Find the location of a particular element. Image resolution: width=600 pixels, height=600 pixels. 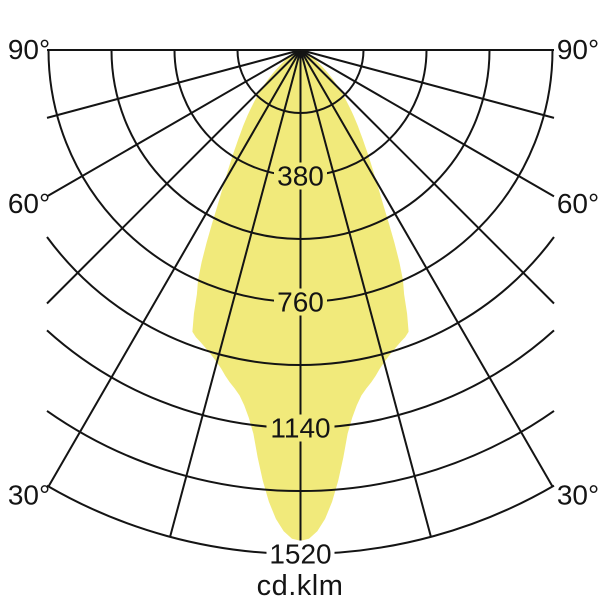

angle-label-right-30: 30° is located at coordinates (578, 495).